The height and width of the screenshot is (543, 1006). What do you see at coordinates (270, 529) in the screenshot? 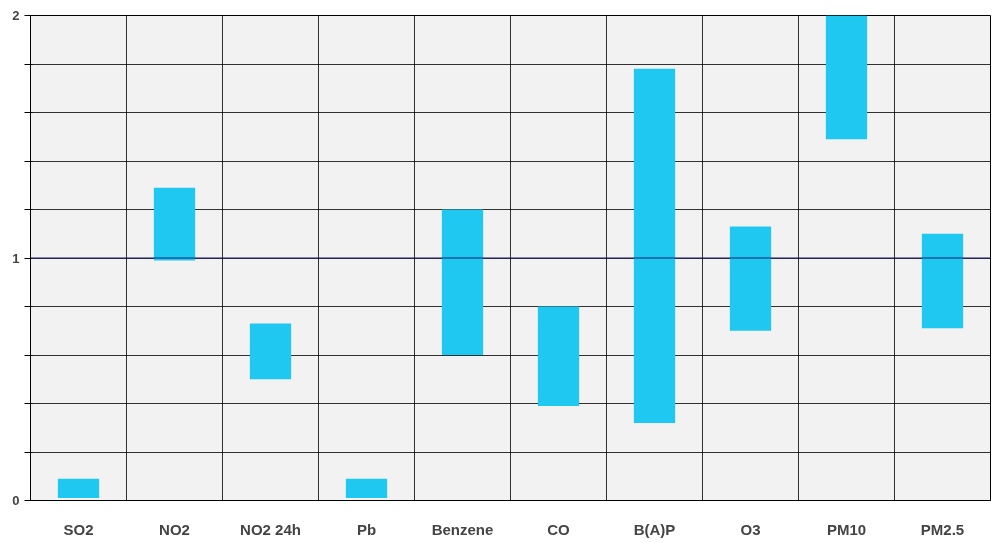
I see `x-tick-label: NO2 24h` at bounding box center [270, 529].